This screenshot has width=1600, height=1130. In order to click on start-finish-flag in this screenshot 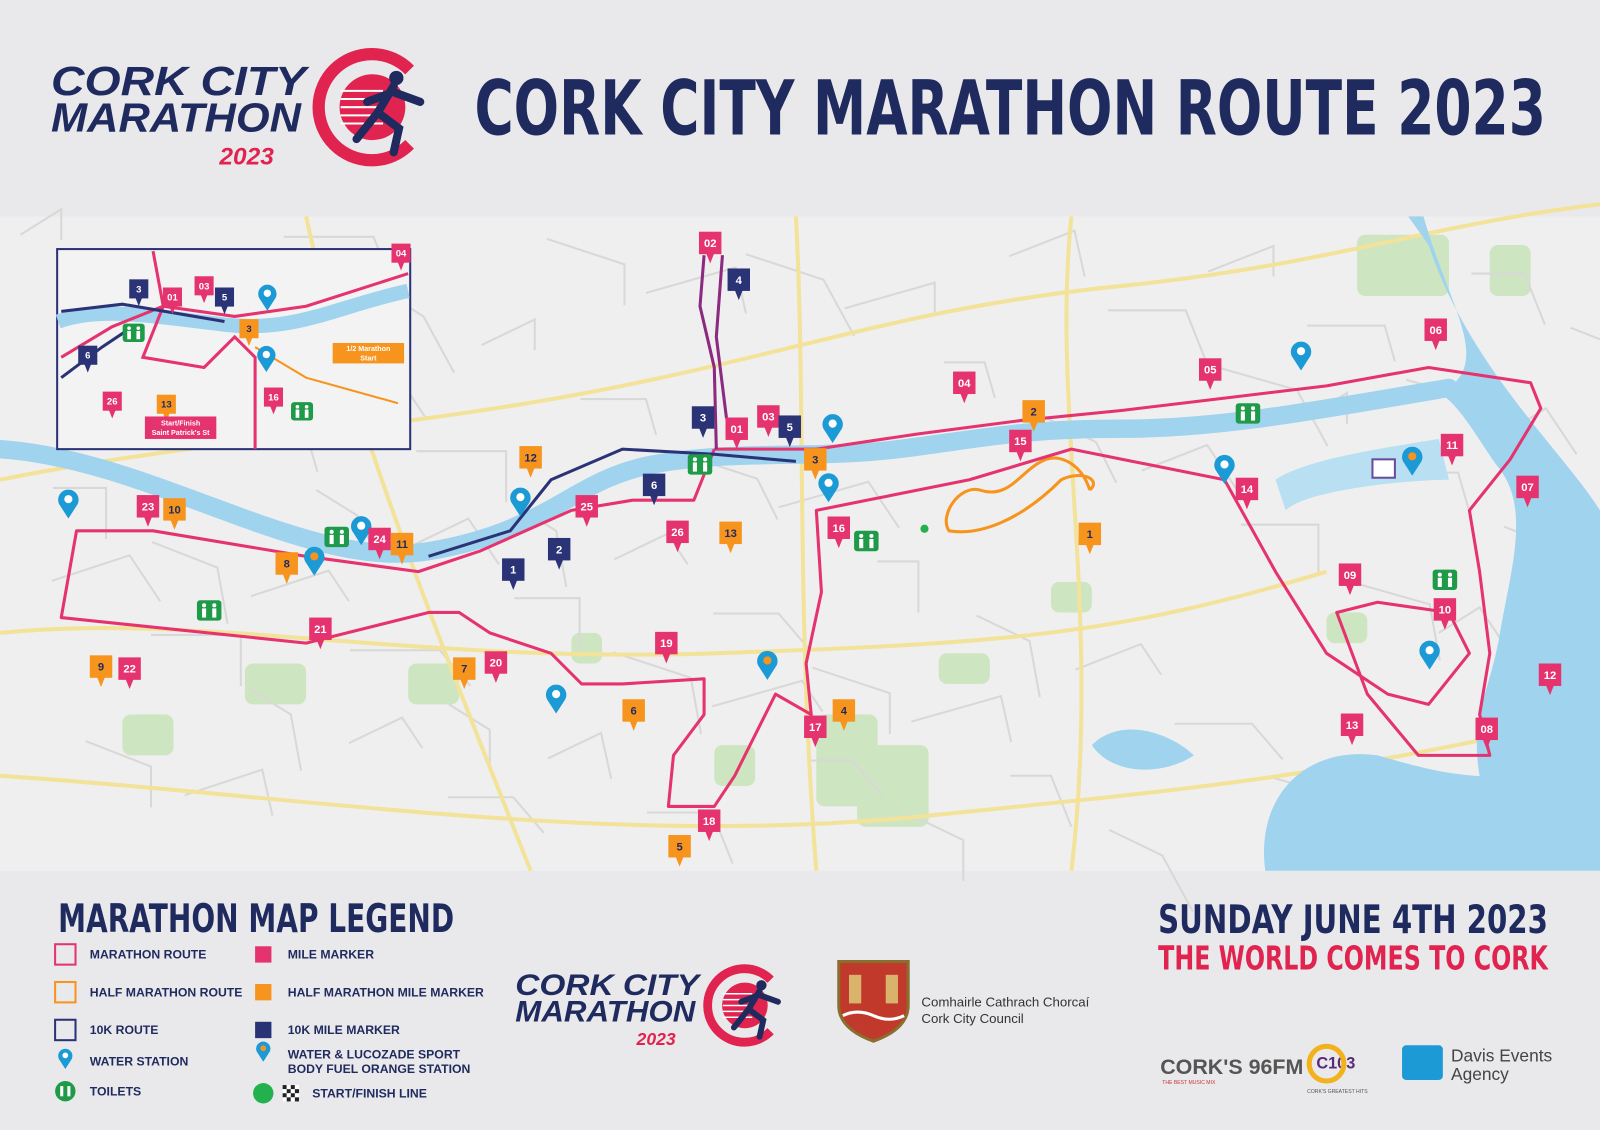, I will do `click(924, 528)`.